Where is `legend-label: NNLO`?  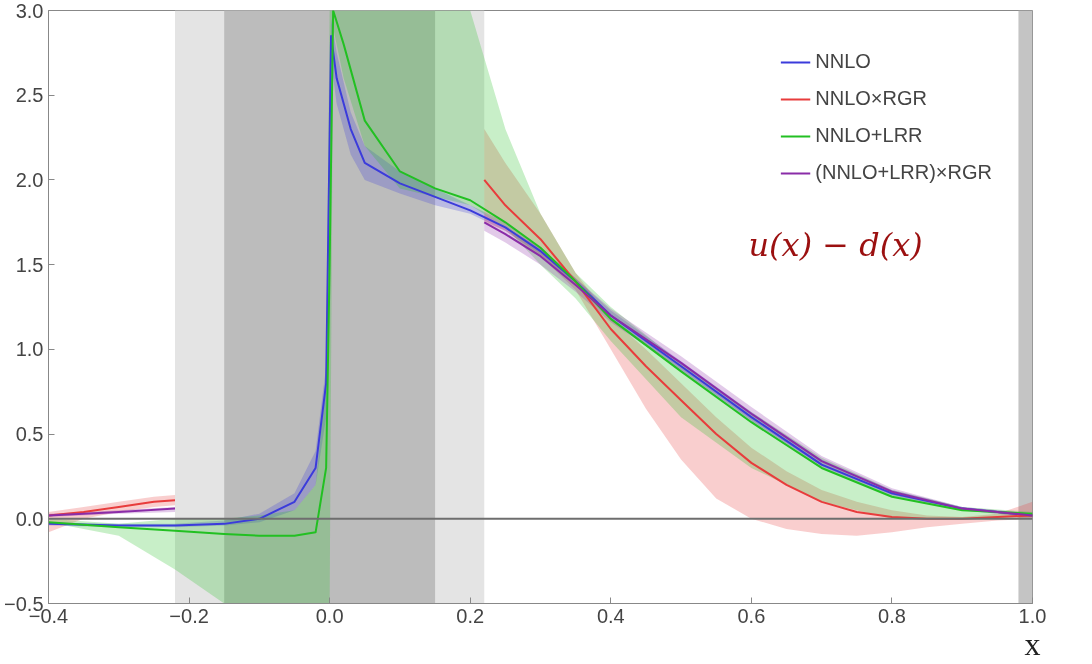 legend-label: NNLO is located at coordinates (843, 61).